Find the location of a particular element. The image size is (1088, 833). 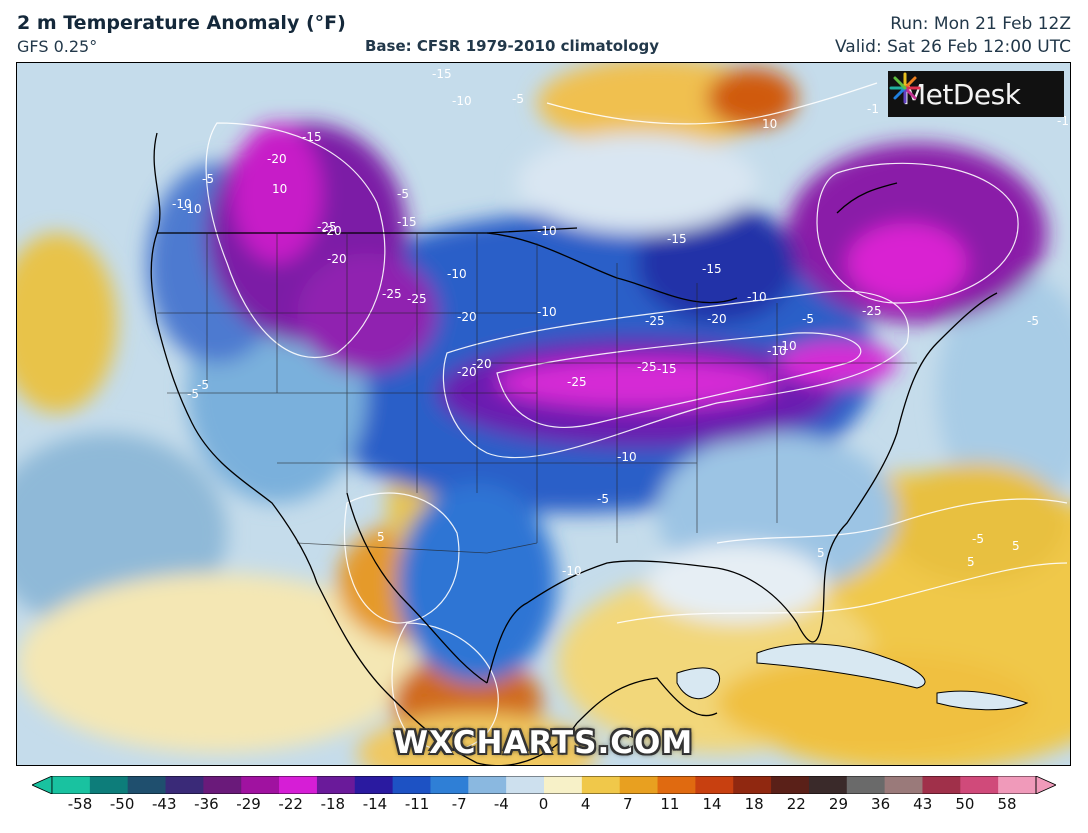

colorbar-tick-label: 36 is located at coordinates (881, 804).